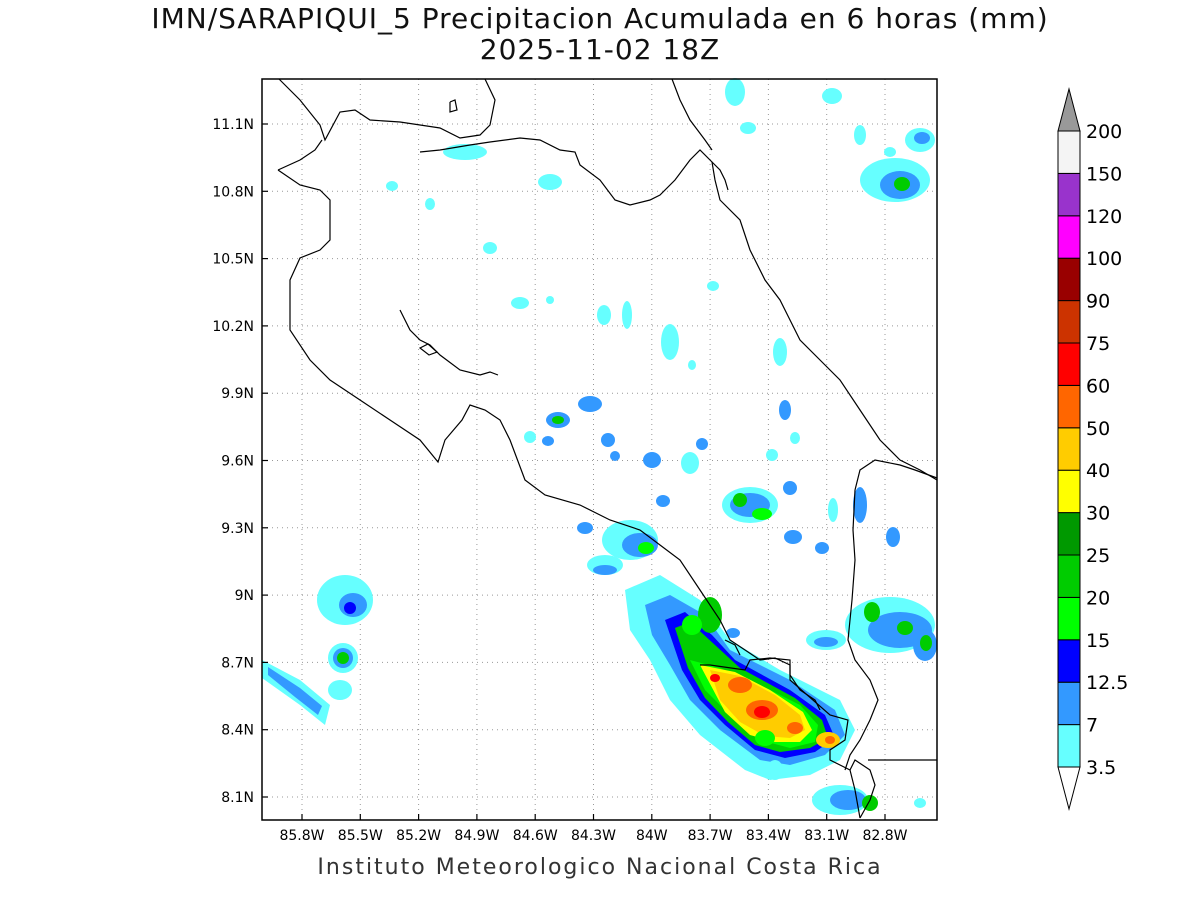 The height and width of the screenshot is (900, 1200). Describe the element at coordinates (1098, 598) in the screenshot. I see `legend-label: 20` at that location.